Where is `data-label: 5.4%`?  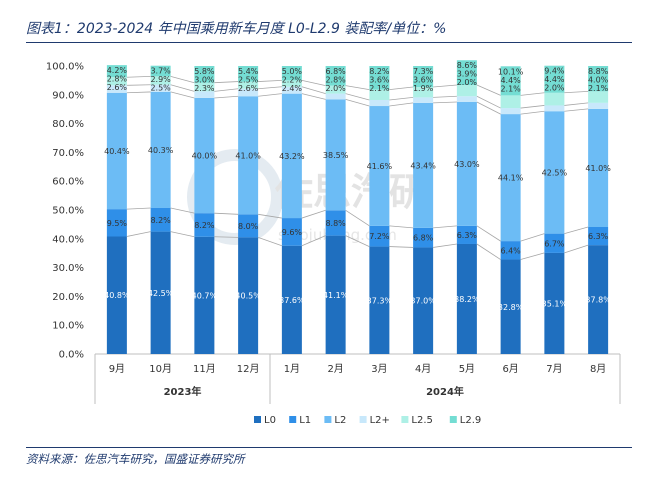
data-label: 5.4% is located at coordinates (248, 71).